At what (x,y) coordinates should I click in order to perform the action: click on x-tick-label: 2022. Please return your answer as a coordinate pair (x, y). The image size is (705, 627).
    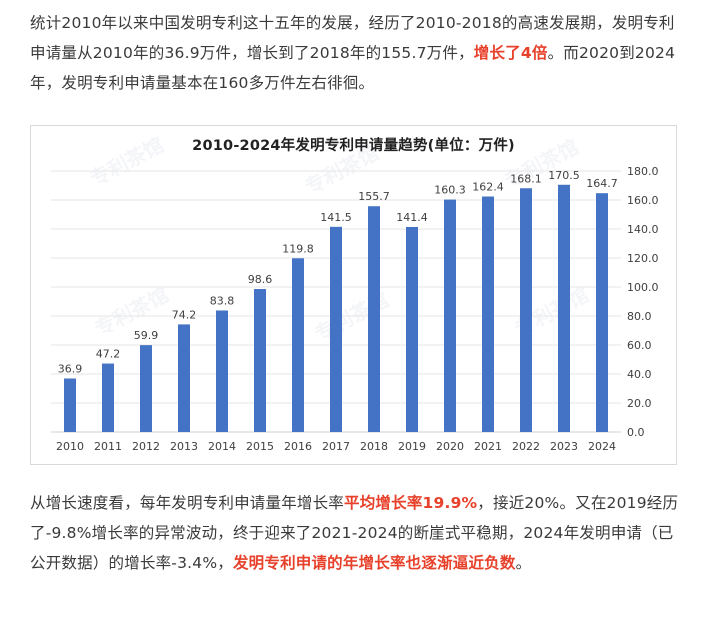
    Looking at the image, I should click on (526, 446).